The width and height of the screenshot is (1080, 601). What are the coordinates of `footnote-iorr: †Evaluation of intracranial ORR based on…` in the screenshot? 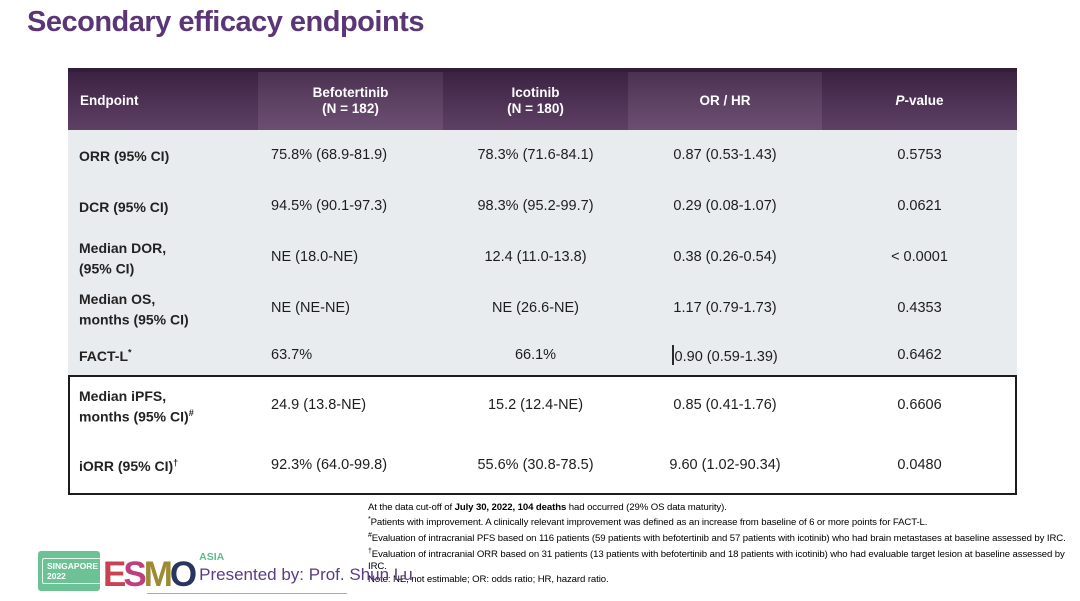 It's located at (716, 560).